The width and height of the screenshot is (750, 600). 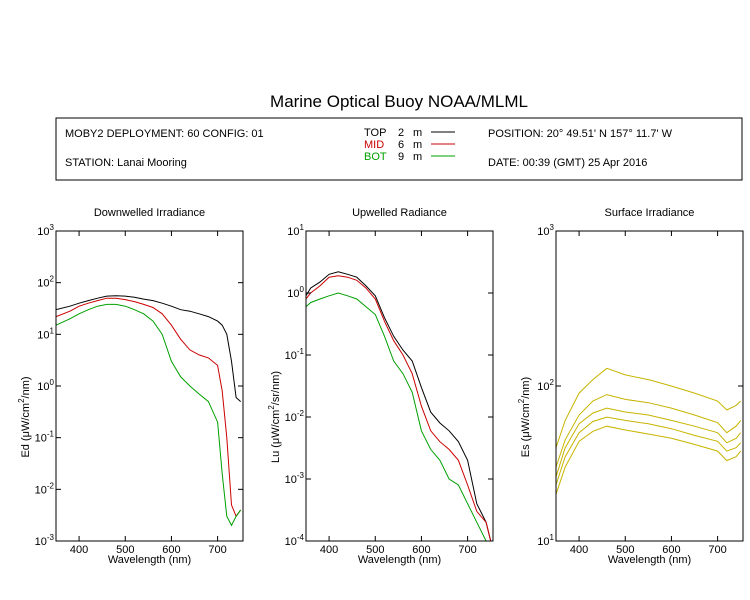 What do you see at coordinates (401, 133) in the screenshot?
I see `legend-depth-top: 2` at bounding box center [401, 133].